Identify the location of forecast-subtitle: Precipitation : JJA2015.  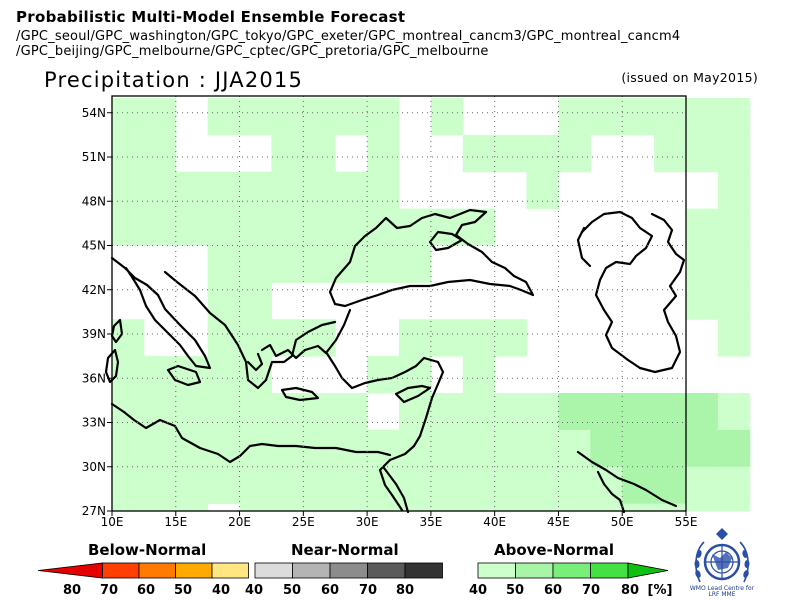
(174, 80).